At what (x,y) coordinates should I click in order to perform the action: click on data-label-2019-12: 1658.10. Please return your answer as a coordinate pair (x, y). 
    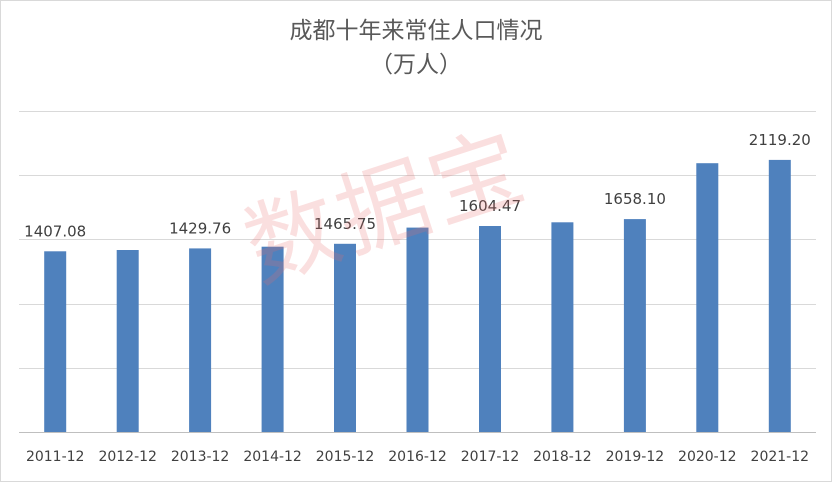
    Looking at the image, I should click on (635, 199).